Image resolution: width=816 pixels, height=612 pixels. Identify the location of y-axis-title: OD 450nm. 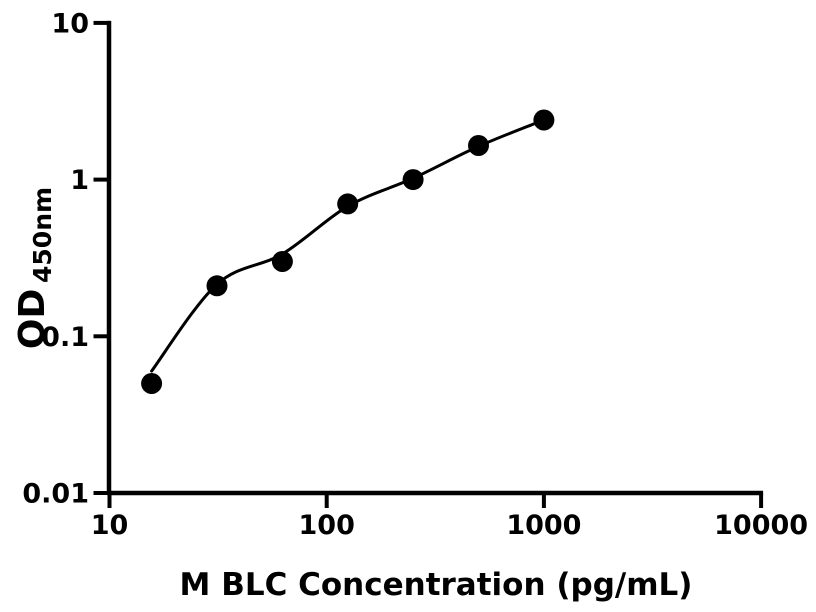
(34, 268).